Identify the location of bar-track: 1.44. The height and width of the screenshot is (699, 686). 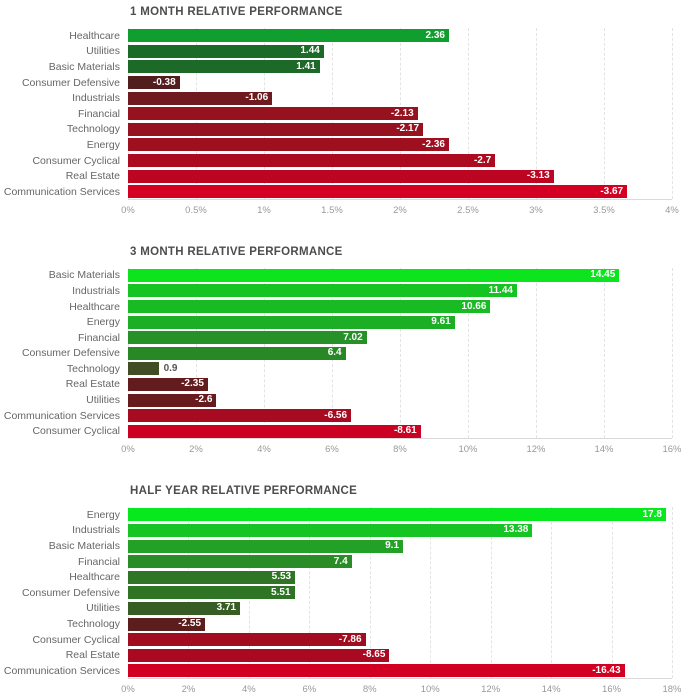
(400, 51).